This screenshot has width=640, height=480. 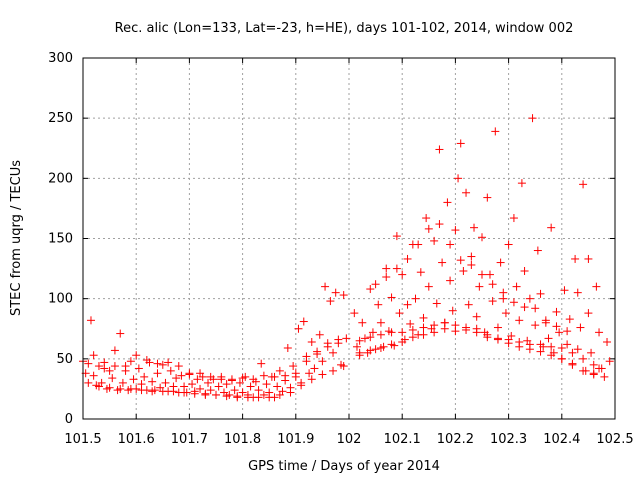 I want to click on y-tick-label: 0, so click(x=69, y=419).